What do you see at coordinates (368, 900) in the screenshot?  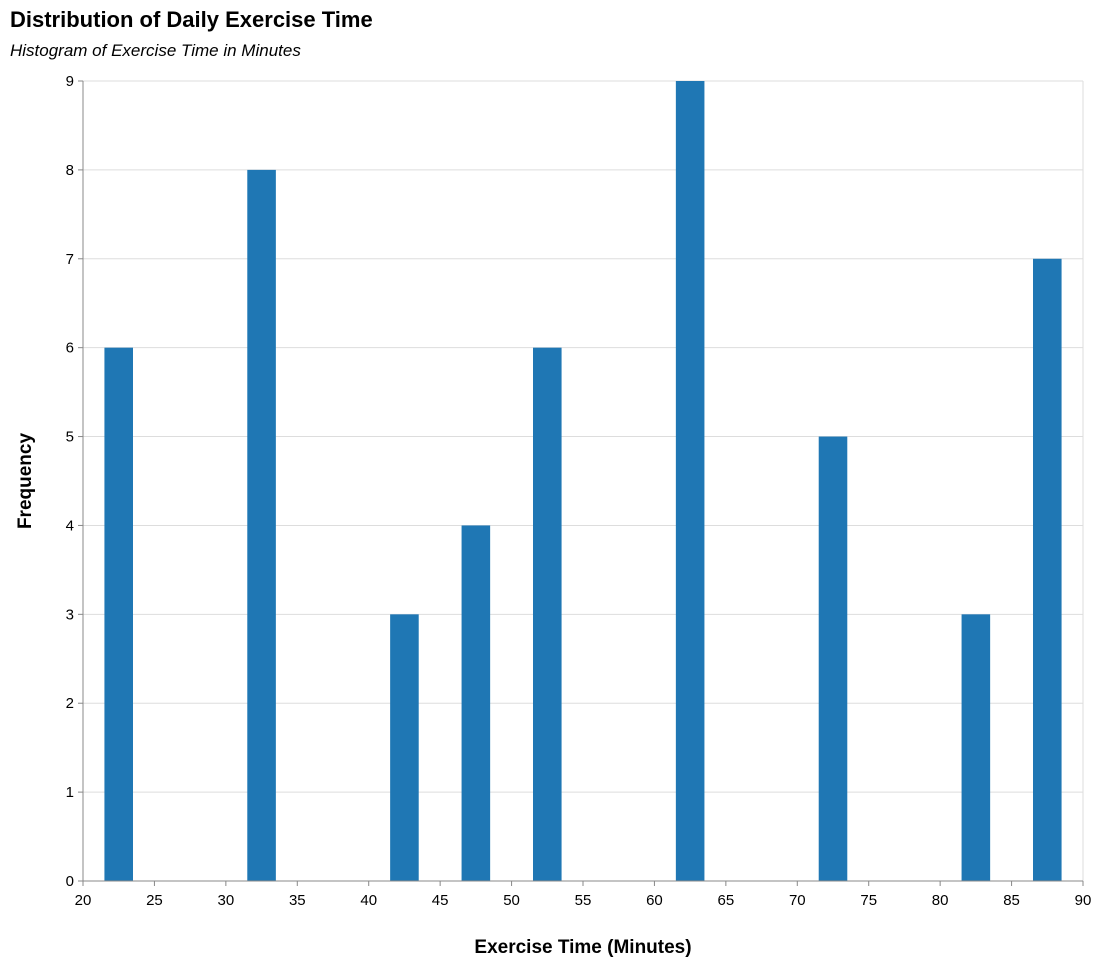 I see `x-tick-label: 40` at bounding box center [368, 900].